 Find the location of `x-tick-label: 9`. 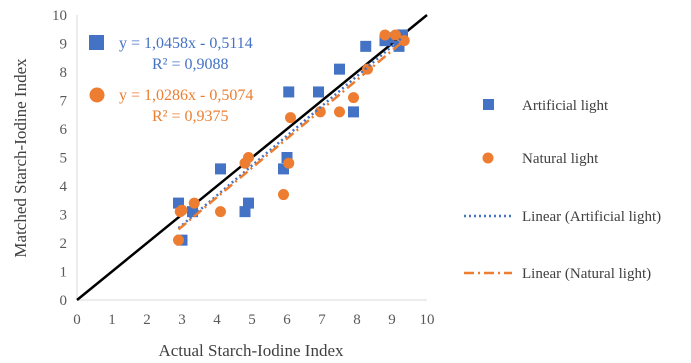

x-tick-label: 9 is located at coordinates (392, 320).